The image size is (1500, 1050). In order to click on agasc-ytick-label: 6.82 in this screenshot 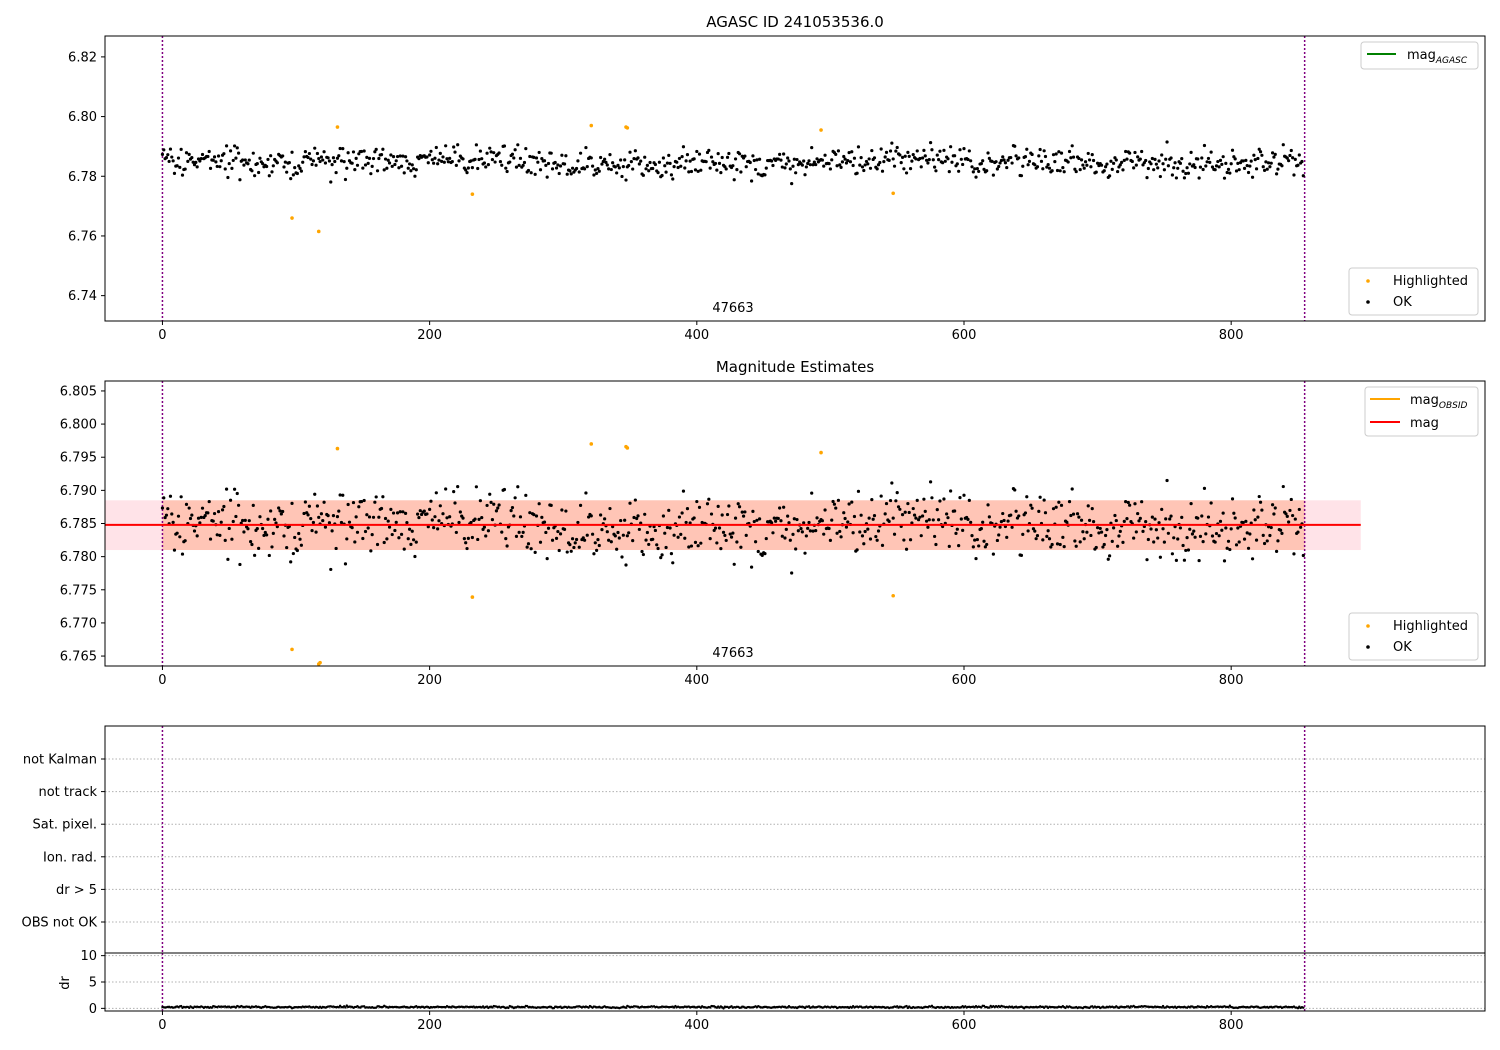, I will do `click(82, 57)`.